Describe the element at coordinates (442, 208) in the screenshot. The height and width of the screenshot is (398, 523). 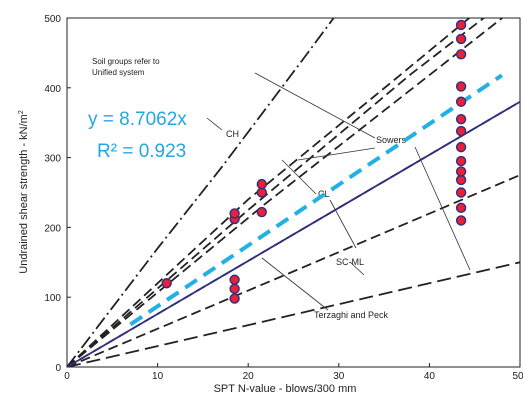
I see `sowers-leader-c` at that location.